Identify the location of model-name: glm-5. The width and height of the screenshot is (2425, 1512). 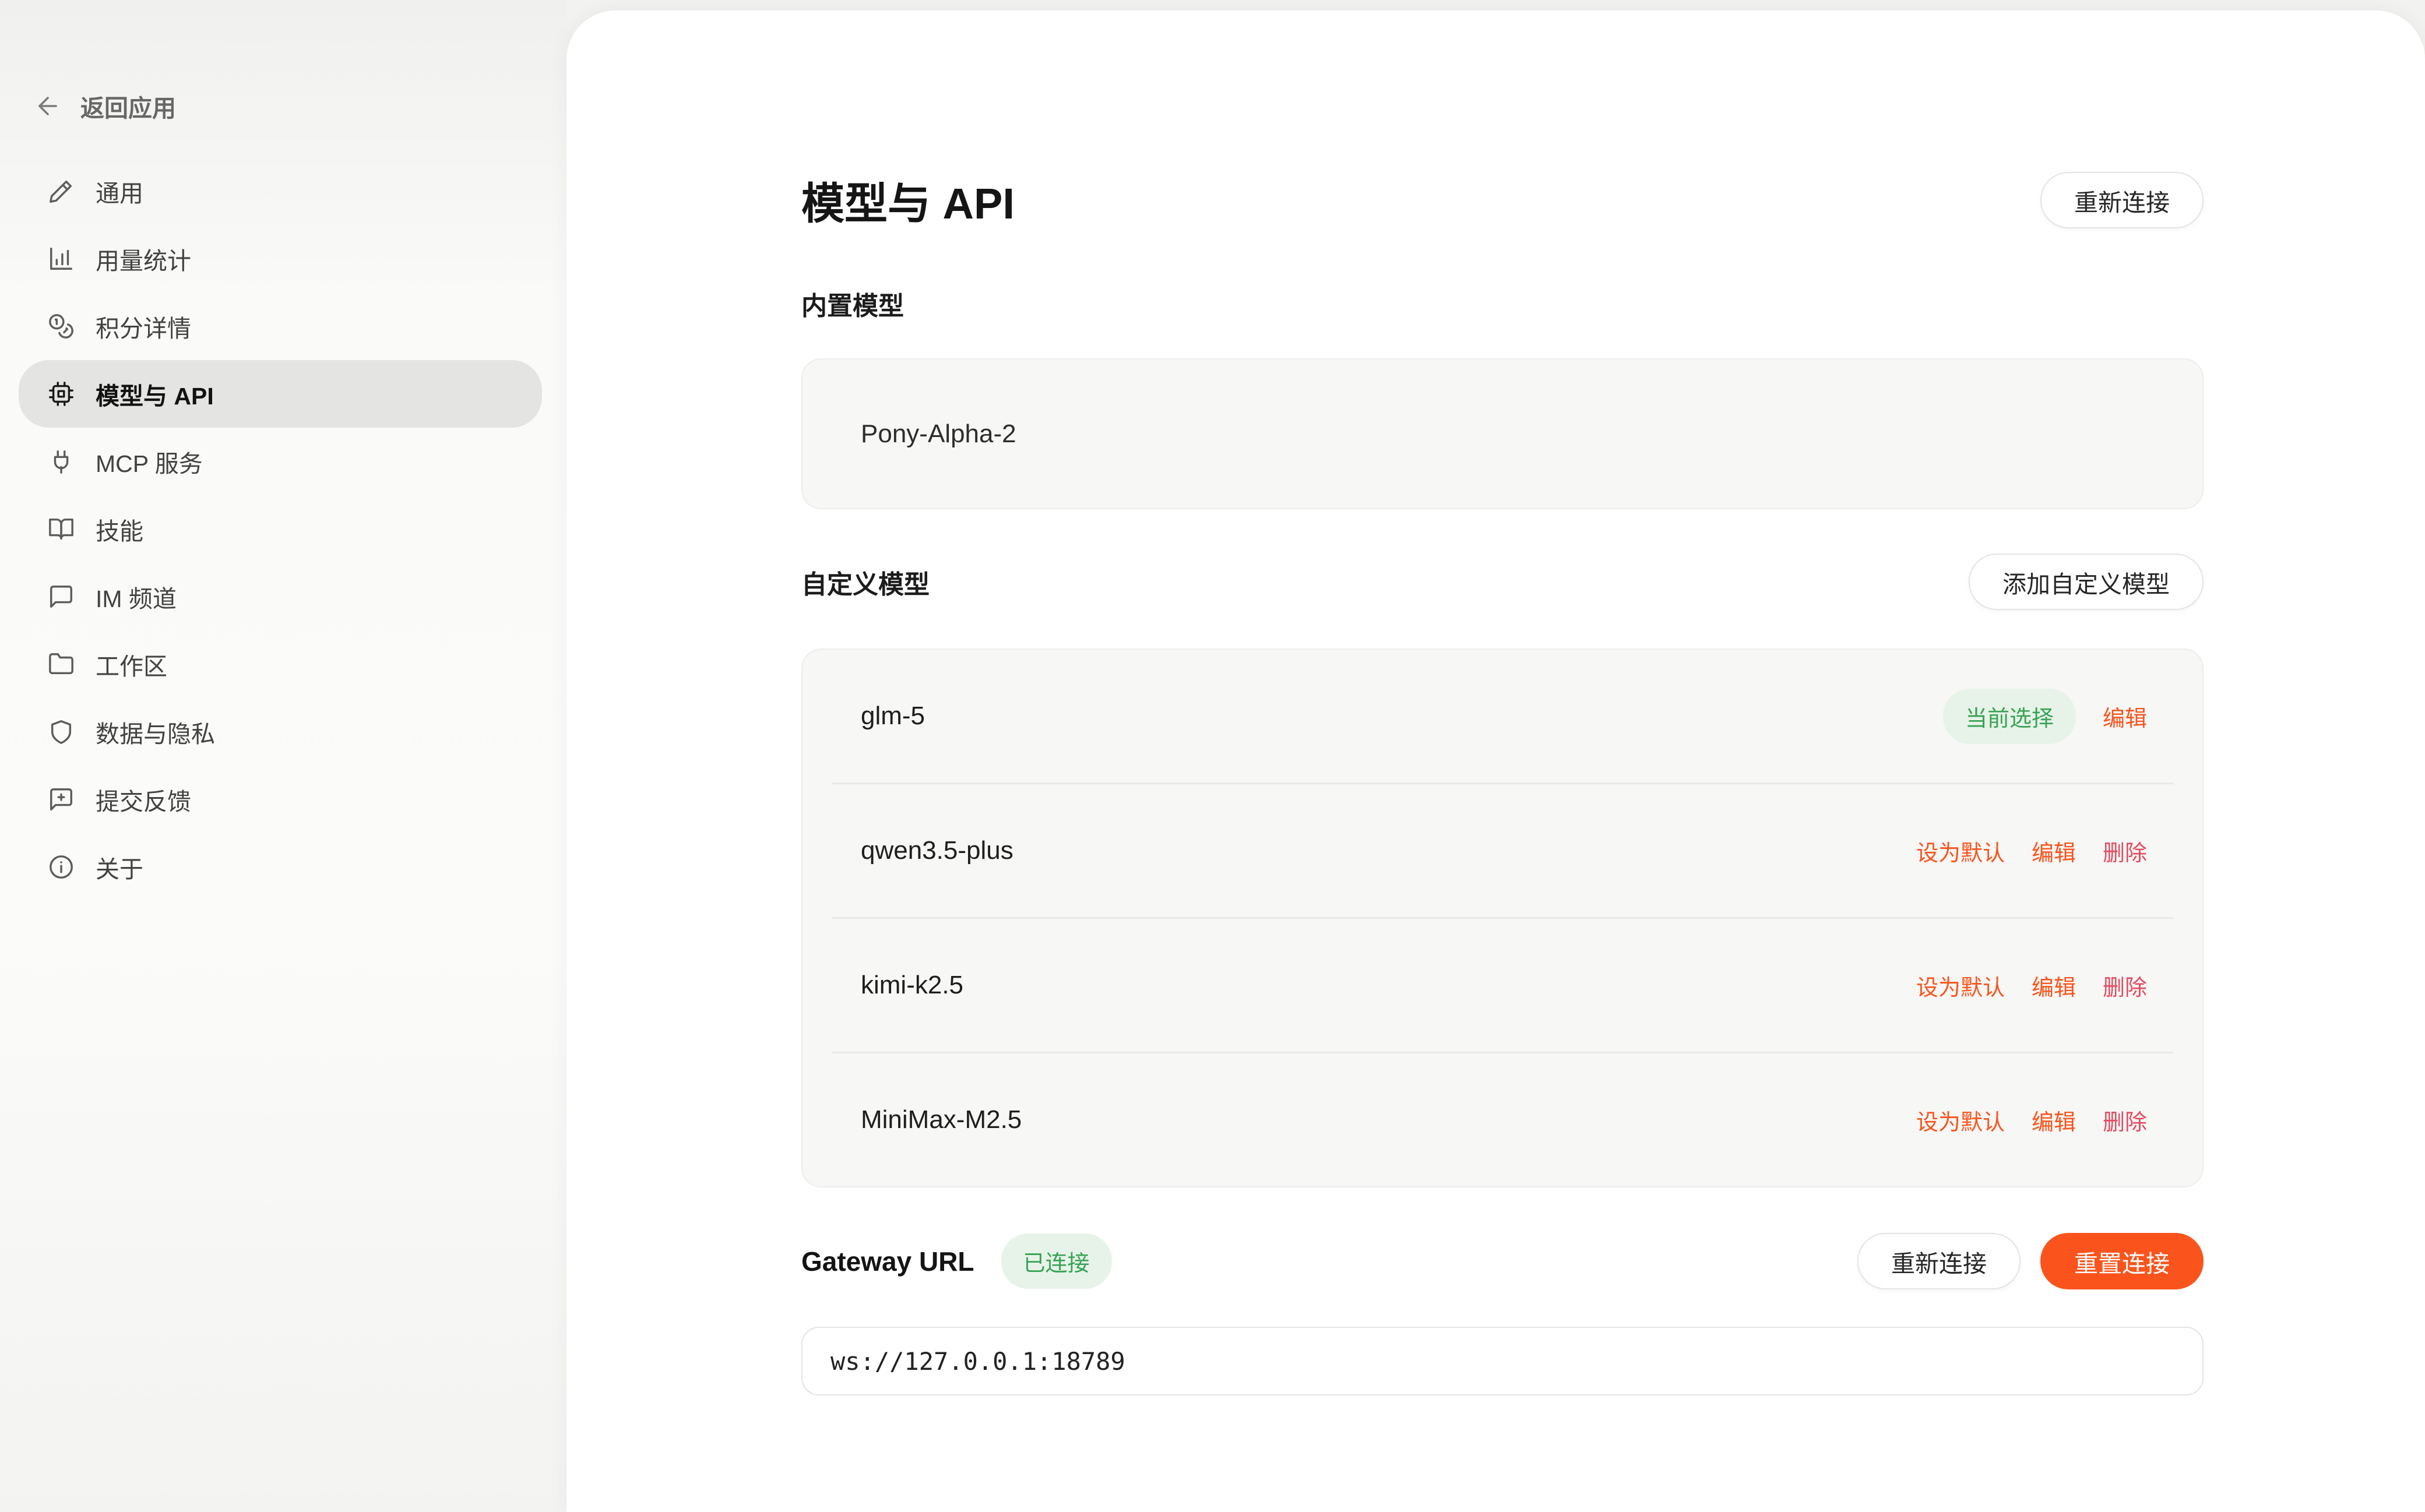
(893, 716).